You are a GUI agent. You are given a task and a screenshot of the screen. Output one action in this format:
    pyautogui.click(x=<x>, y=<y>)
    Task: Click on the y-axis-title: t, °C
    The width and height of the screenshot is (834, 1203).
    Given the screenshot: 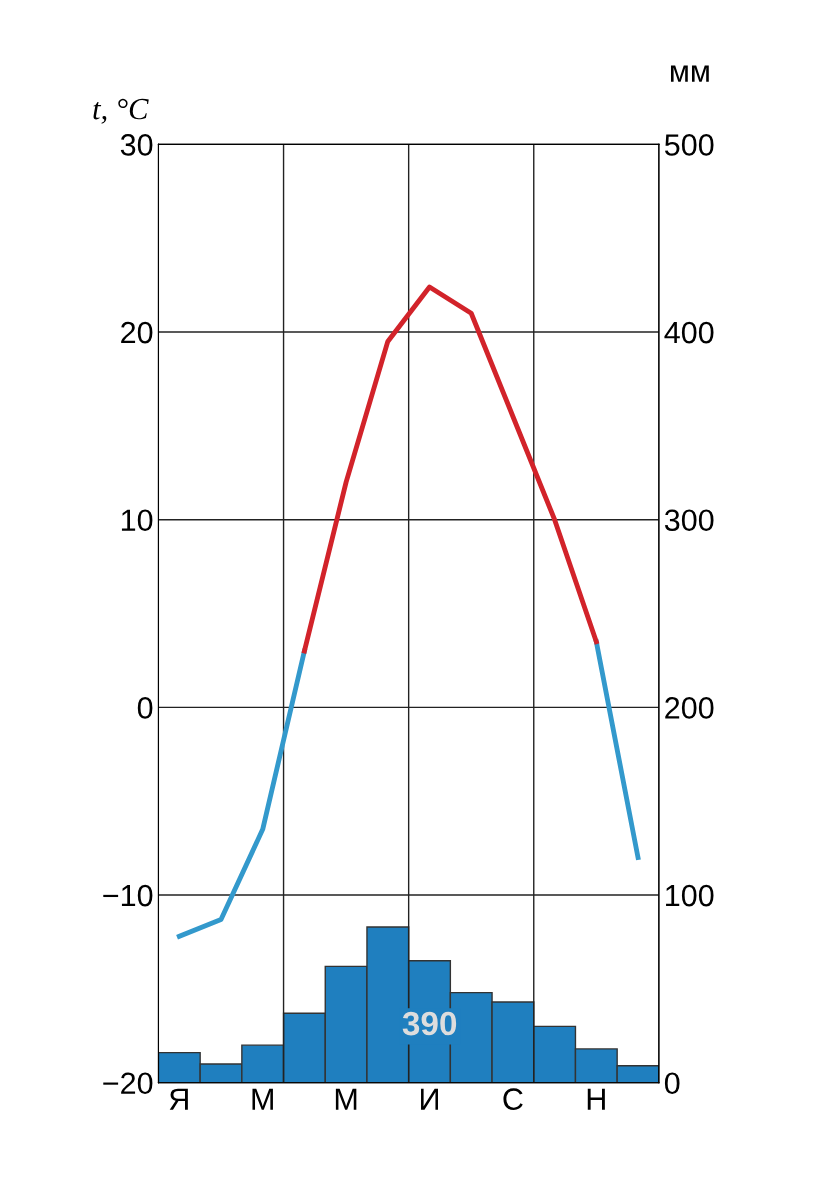 What is the action you would take?
    pyautogui.click(x=121, y=111)
    